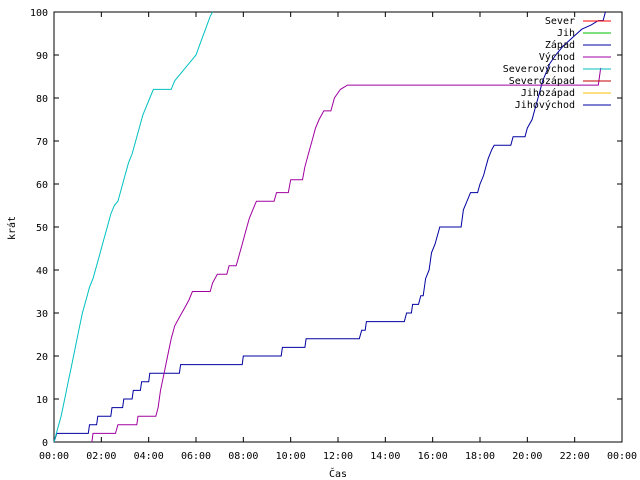  What do you see at coordinates (480, 456) in the screenshot?
I see `x-tick-label: 18:00` at bounding box center [480, 456].